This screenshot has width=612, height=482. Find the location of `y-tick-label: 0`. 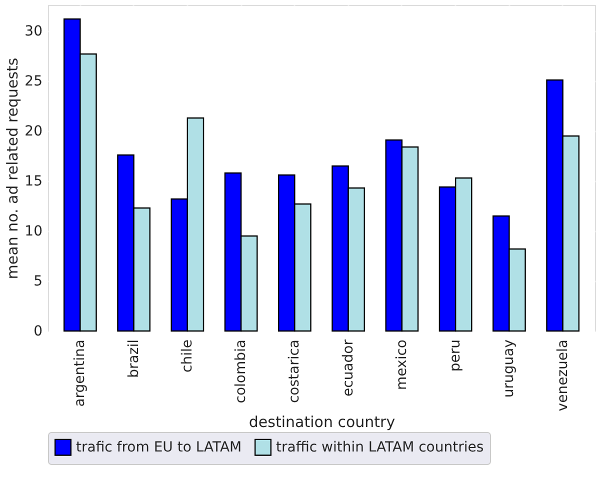

y-tick-label: 0 is located at coordinates (38, 332).